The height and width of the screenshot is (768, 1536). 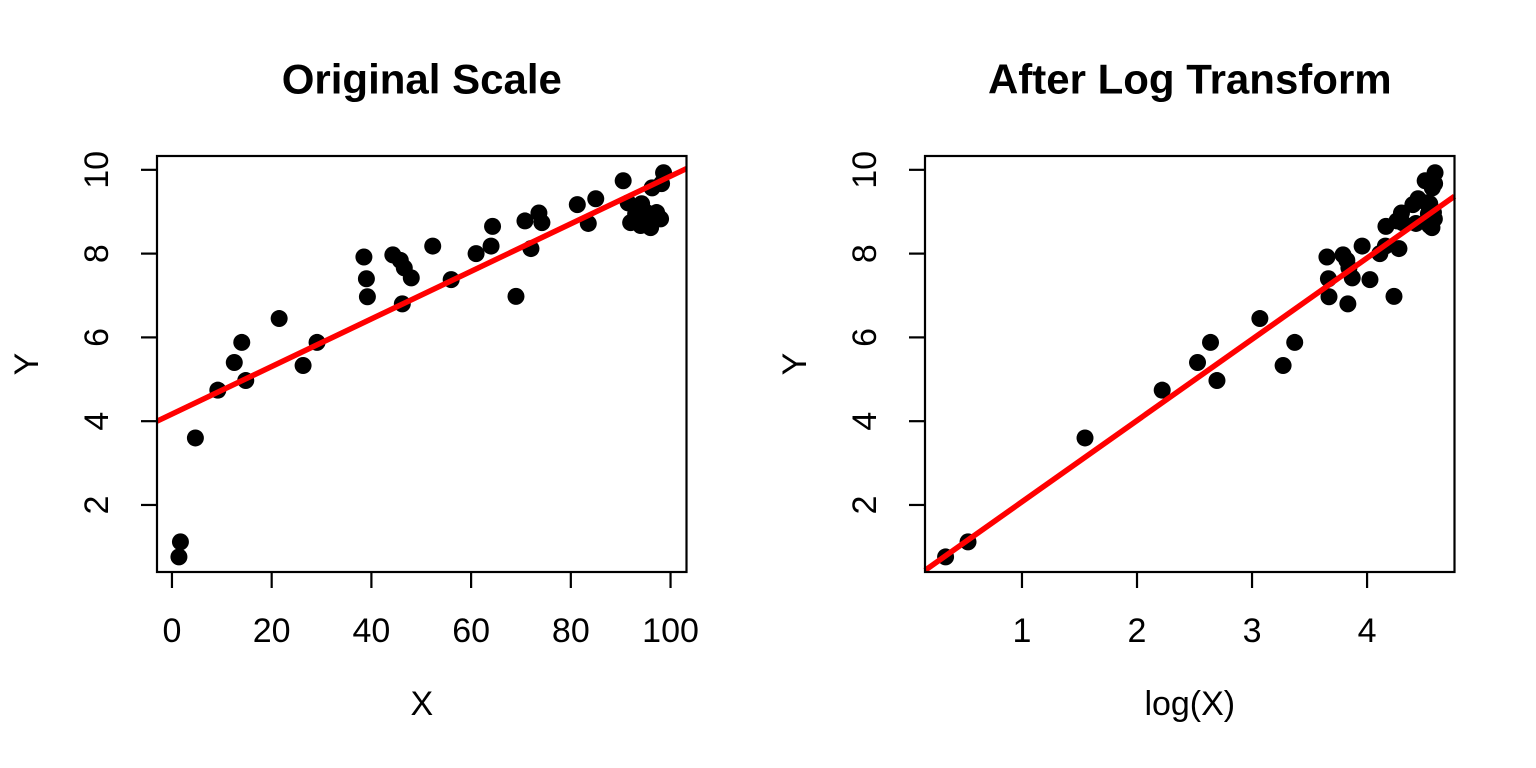 What do you see at coordinates (371, 631) in the screenshot?
I see `x-tick-label: 40` at bounding box center [371, 631].